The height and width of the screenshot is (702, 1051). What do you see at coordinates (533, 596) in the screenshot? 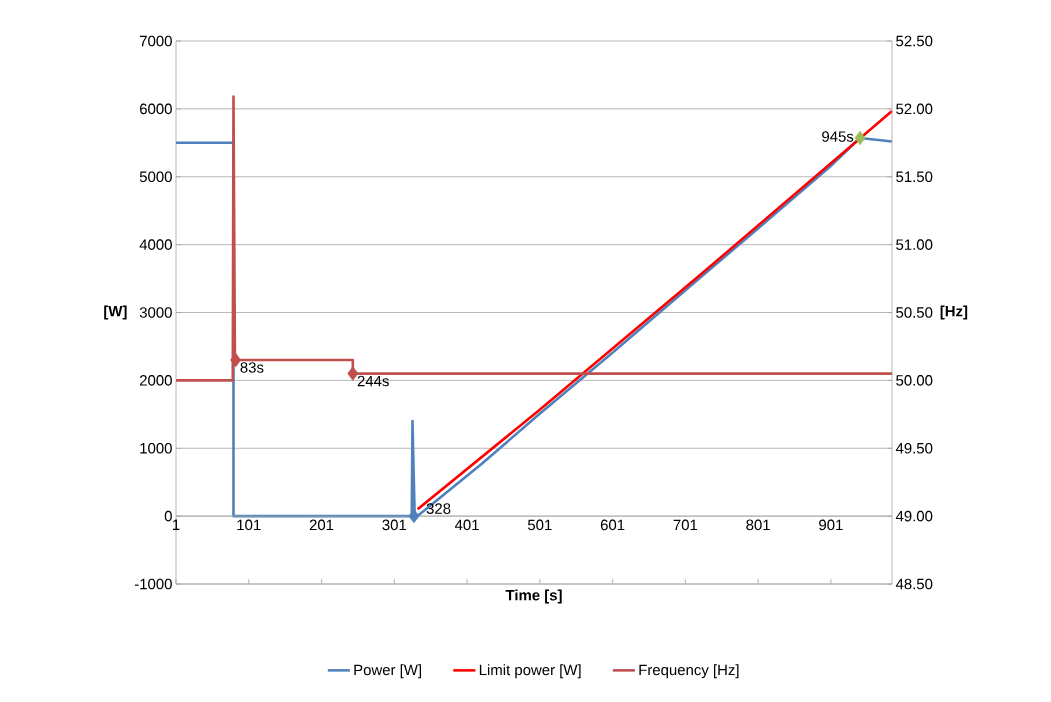
I see `x-axis-title: Time [s]` at bounding box center [533, 596].